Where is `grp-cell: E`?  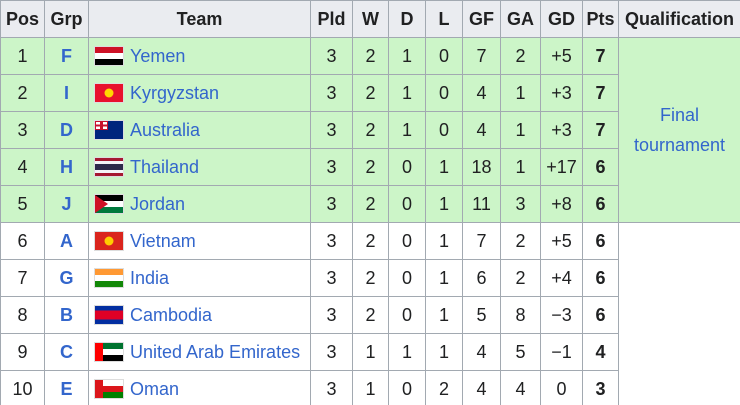
grp-cell: E is located at coordinates (66, 387).